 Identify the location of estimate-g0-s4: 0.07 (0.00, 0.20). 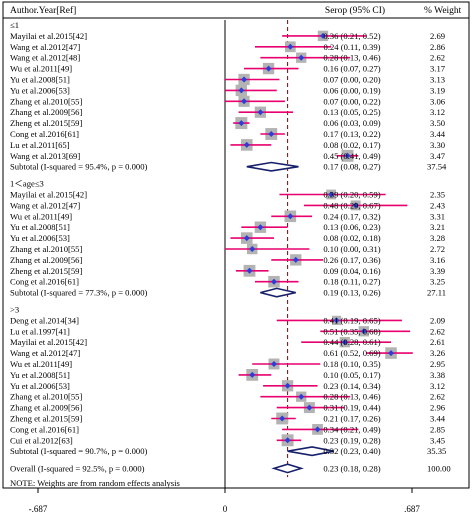
(351, 80).